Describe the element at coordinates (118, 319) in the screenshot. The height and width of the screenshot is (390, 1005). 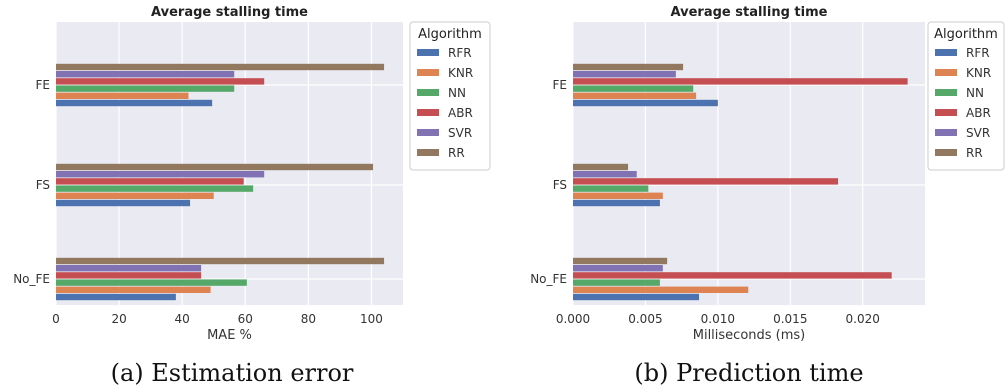
I see `x-tick-label: 20` at that location.